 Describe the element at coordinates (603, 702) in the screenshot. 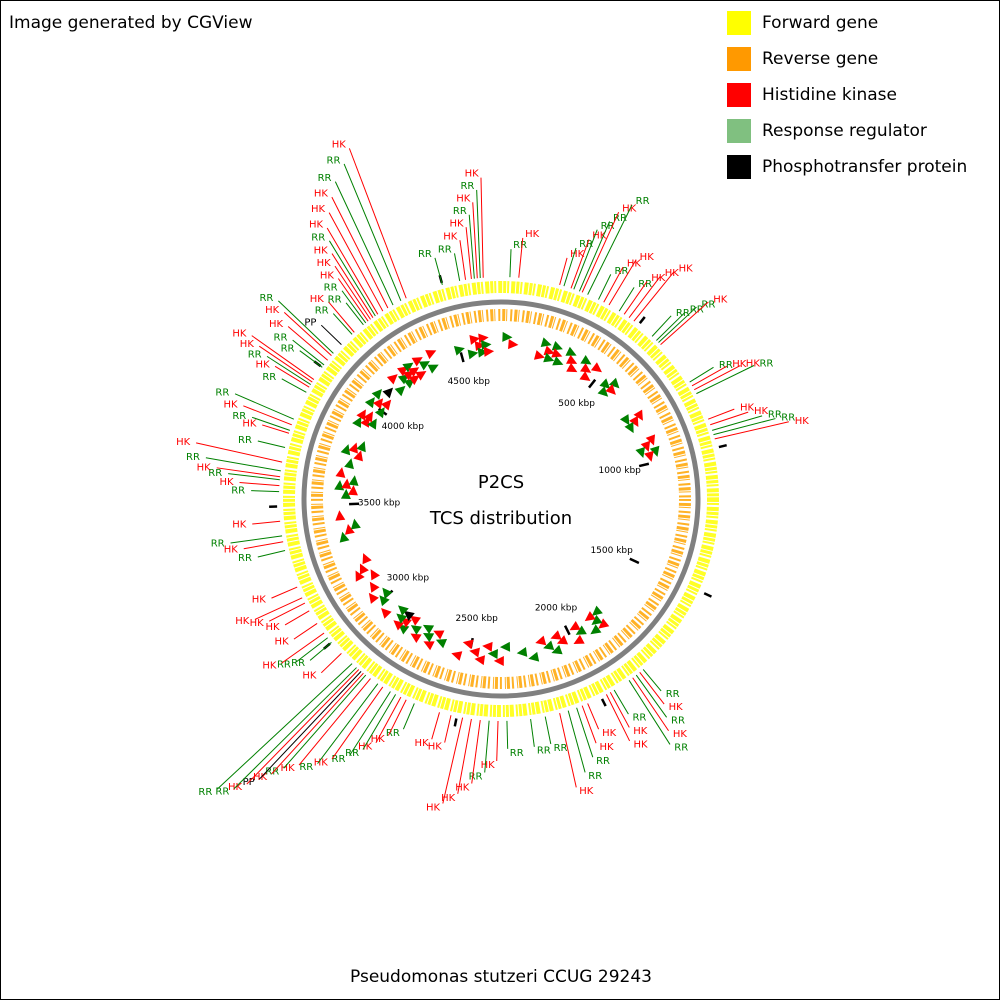

I see `outer-tick-mark` at that location.